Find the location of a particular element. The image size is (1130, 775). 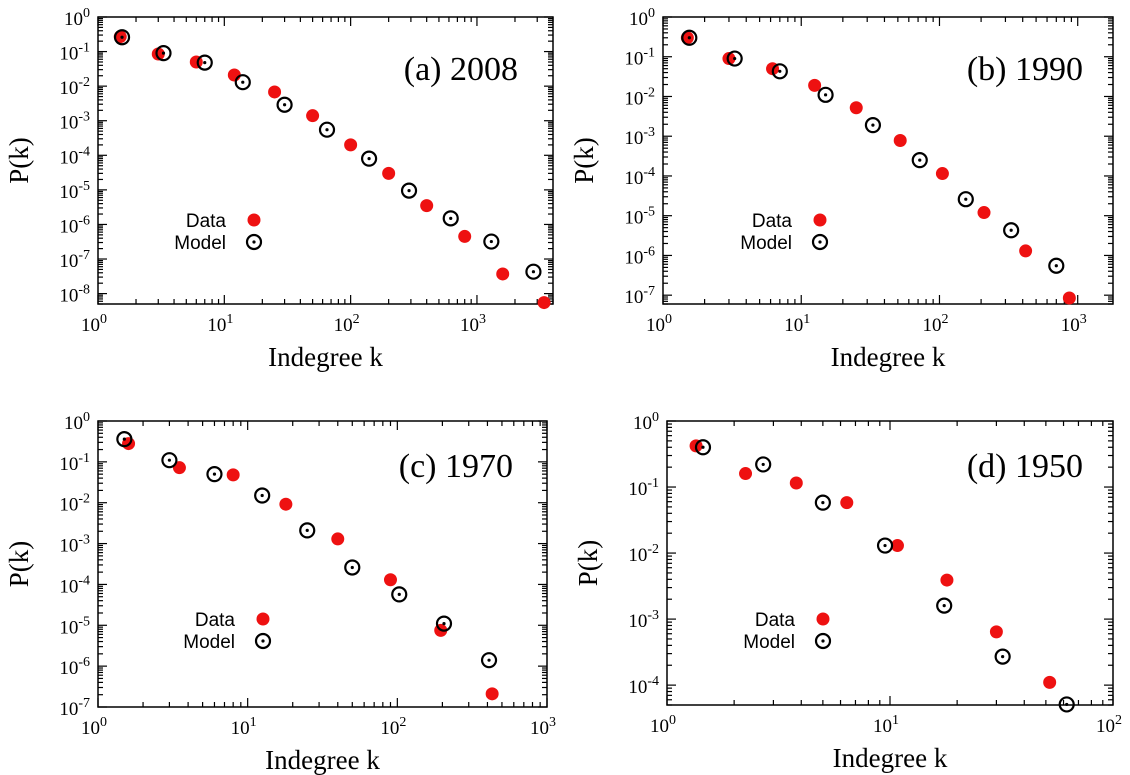

panel-label: (b) 1990 is located at coordinates (1025, 69).